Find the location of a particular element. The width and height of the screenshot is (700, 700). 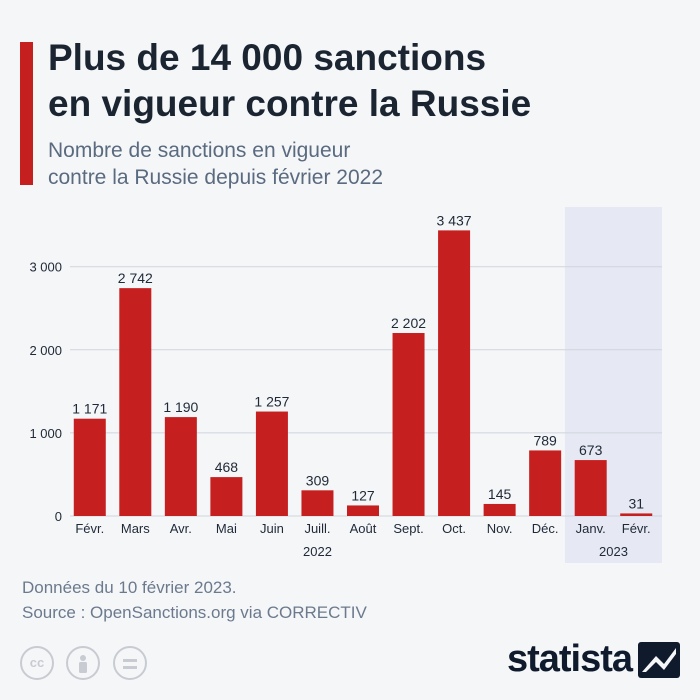

x-tick-label-6: Août is located at coordinates (363, 528).